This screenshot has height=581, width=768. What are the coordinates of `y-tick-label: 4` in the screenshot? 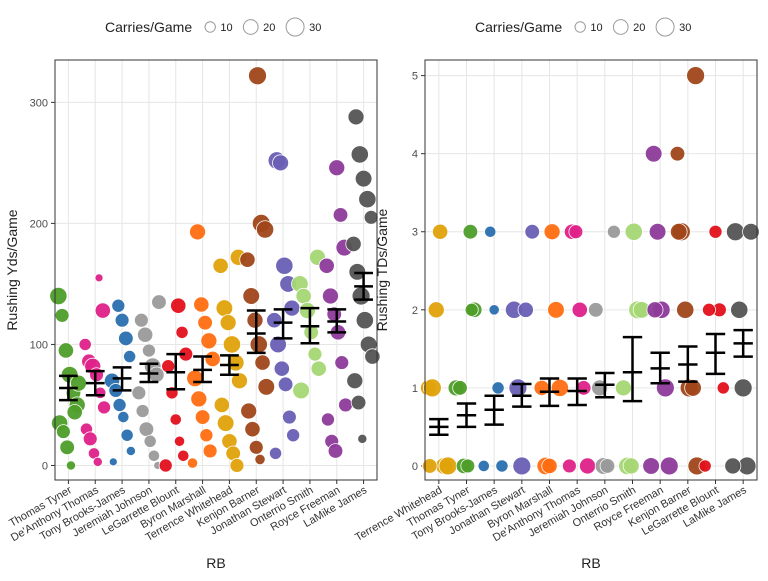 It's located at (415, 155).